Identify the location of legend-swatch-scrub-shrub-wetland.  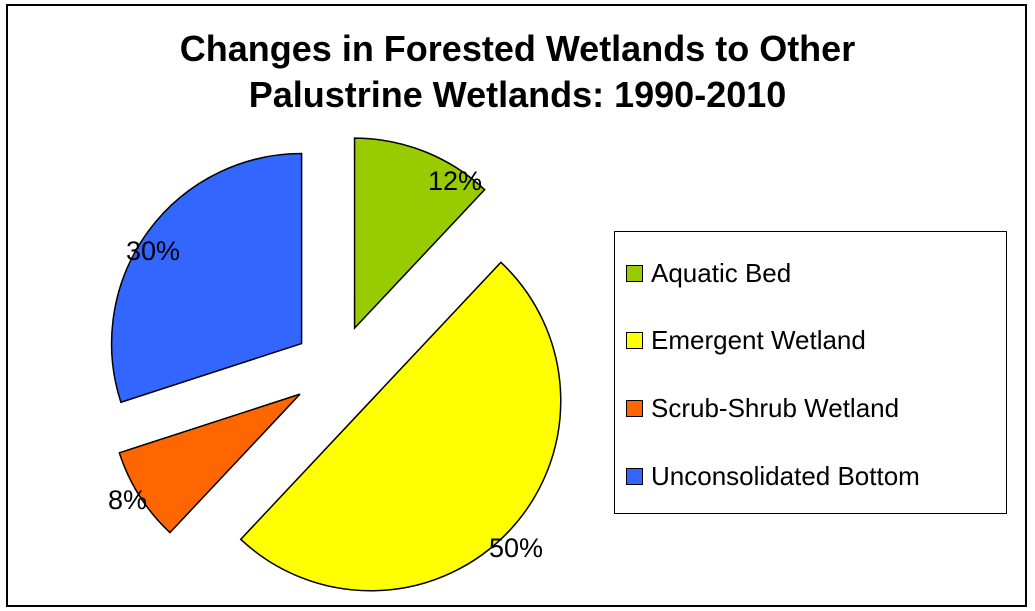
(634, 408).